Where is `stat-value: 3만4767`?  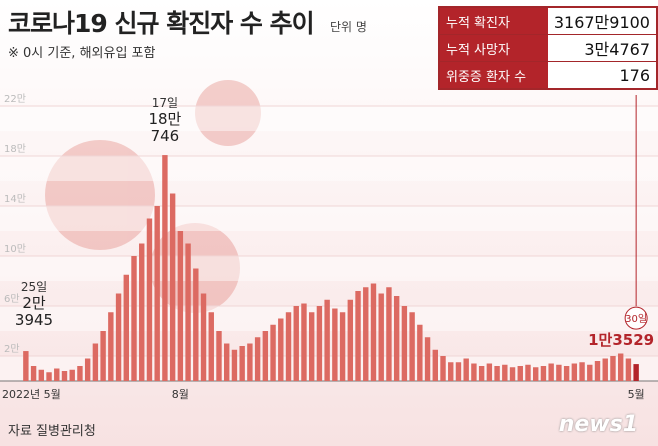
stat-value: 3만4767 is located at coordinates (602, 48).